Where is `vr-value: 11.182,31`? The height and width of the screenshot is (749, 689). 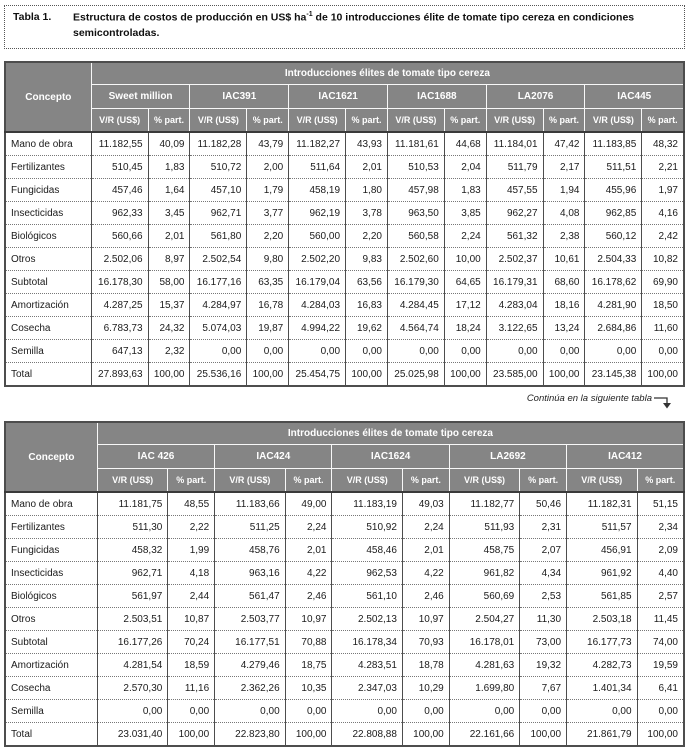
vr-value: 11.182,31 is located at coordinates (602, 504).